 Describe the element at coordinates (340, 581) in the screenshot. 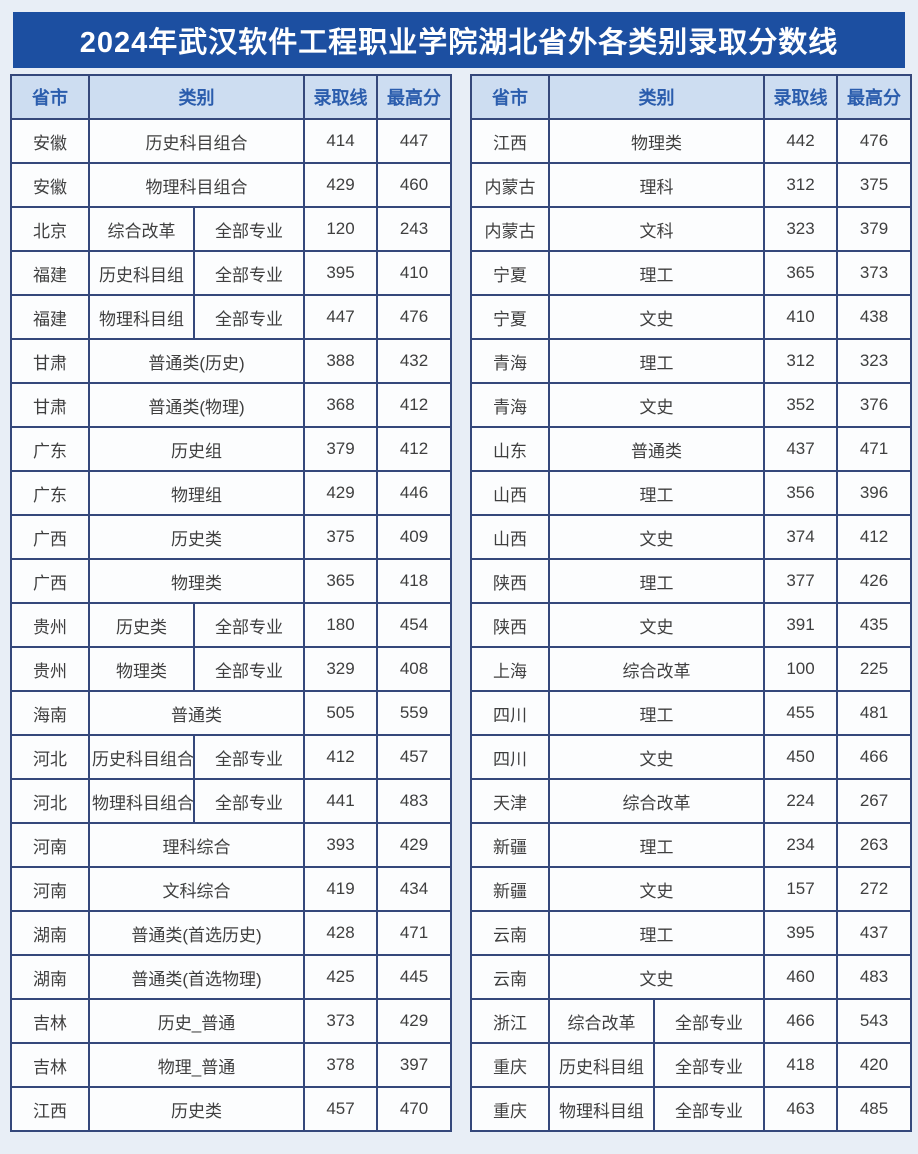

I see `cell-admission-line: 365` at that location.